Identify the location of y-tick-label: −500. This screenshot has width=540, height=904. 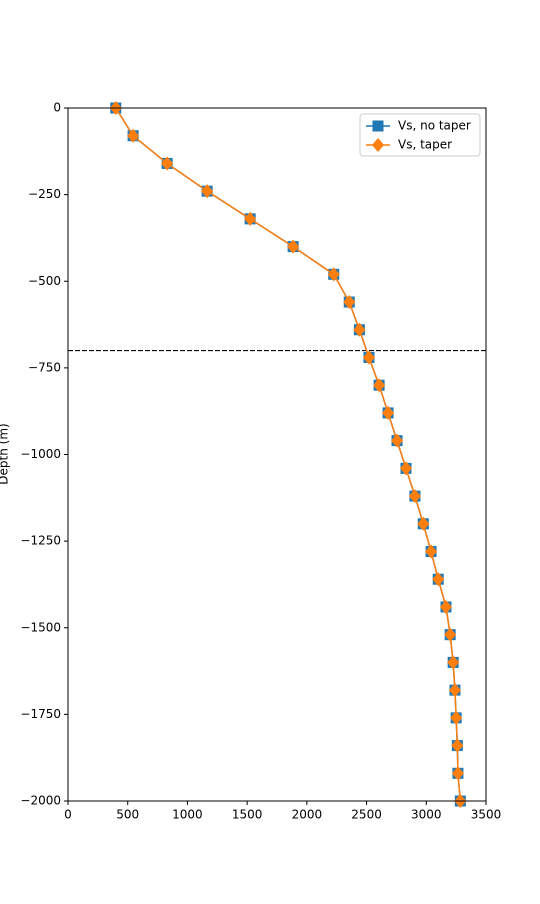
(44, 281).